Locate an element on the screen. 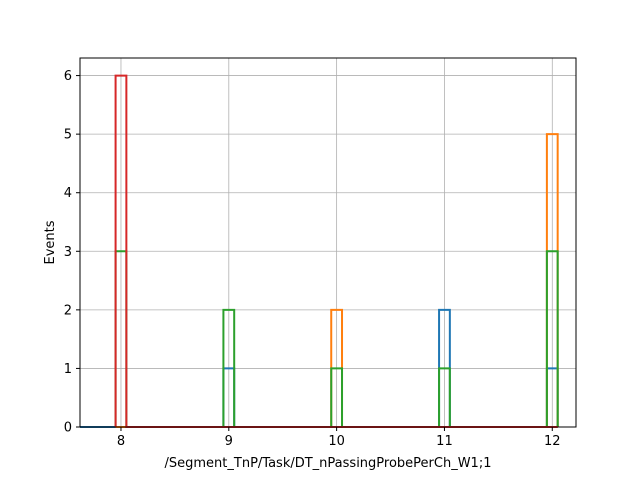 Image resolution: width=640 pixels, height=484 pixels. x-tick-label: 12 is located at coordinates (552, 441).